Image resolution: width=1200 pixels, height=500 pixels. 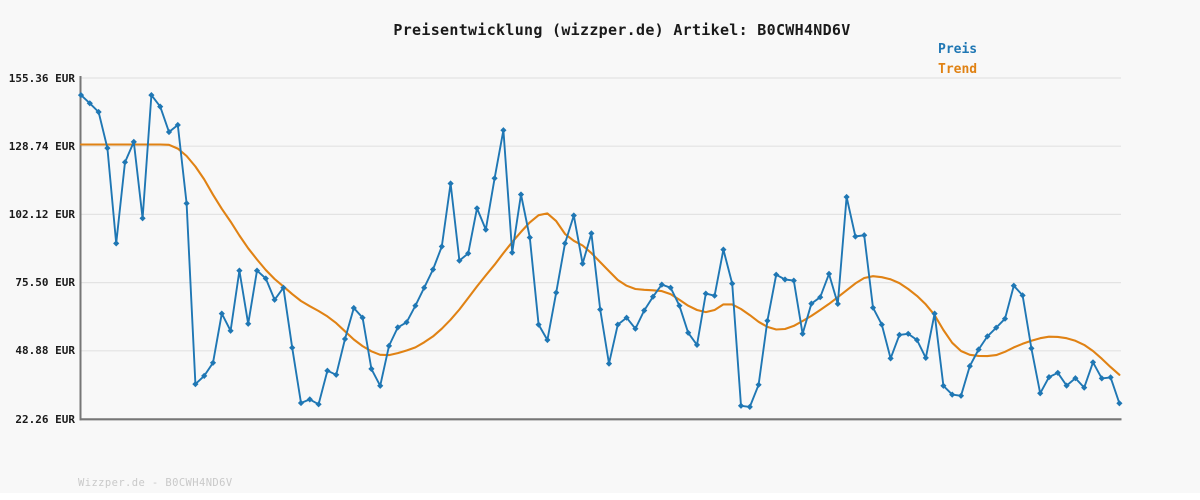 I want to click on y-tick-label: 22.26 EUR, so click(x=45, y=419).